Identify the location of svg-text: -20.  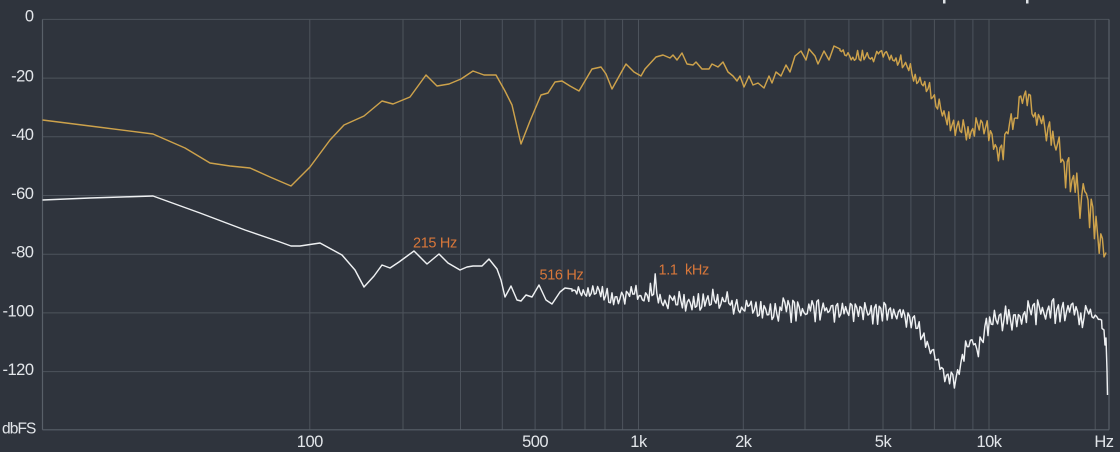
(22, 77).